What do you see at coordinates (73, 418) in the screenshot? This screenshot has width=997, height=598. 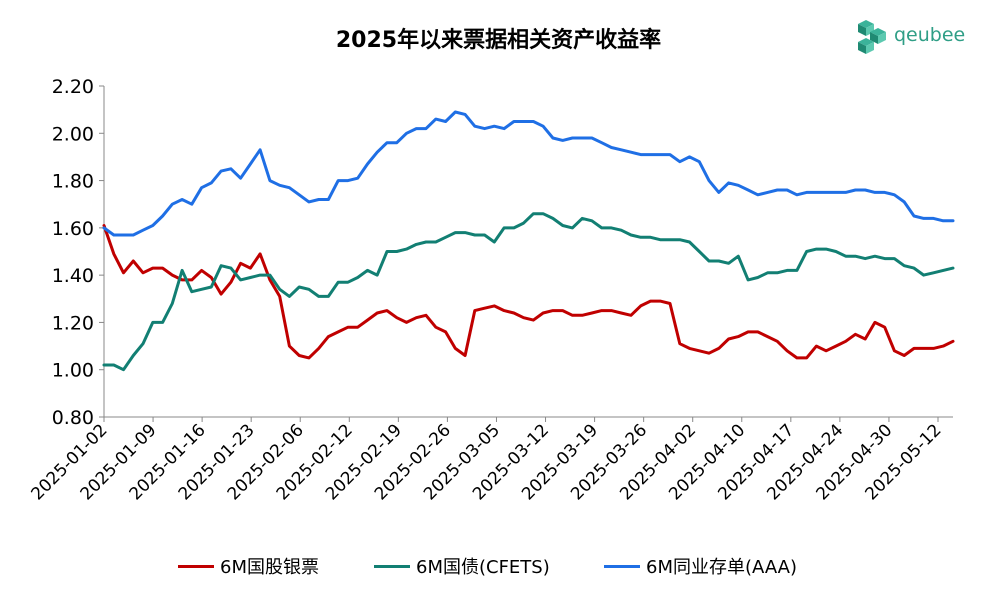 I see `y-tick-label: 0.80` at bounding box center [73, 418].